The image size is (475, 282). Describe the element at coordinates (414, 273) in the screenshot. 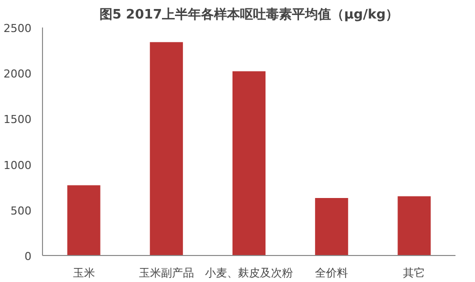

I see `x-tick-label: 其它` at that location.